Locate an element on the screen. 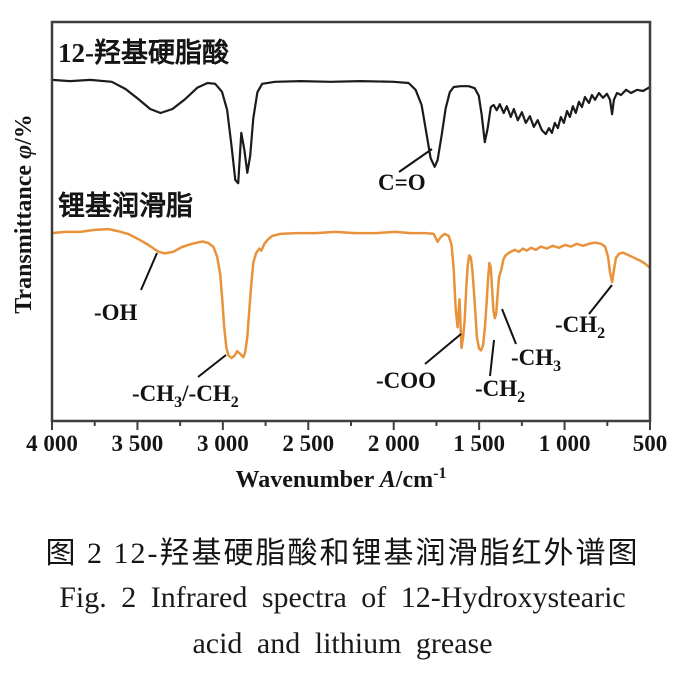  x-tick-label: 500 is located at coordinates (650, 443).